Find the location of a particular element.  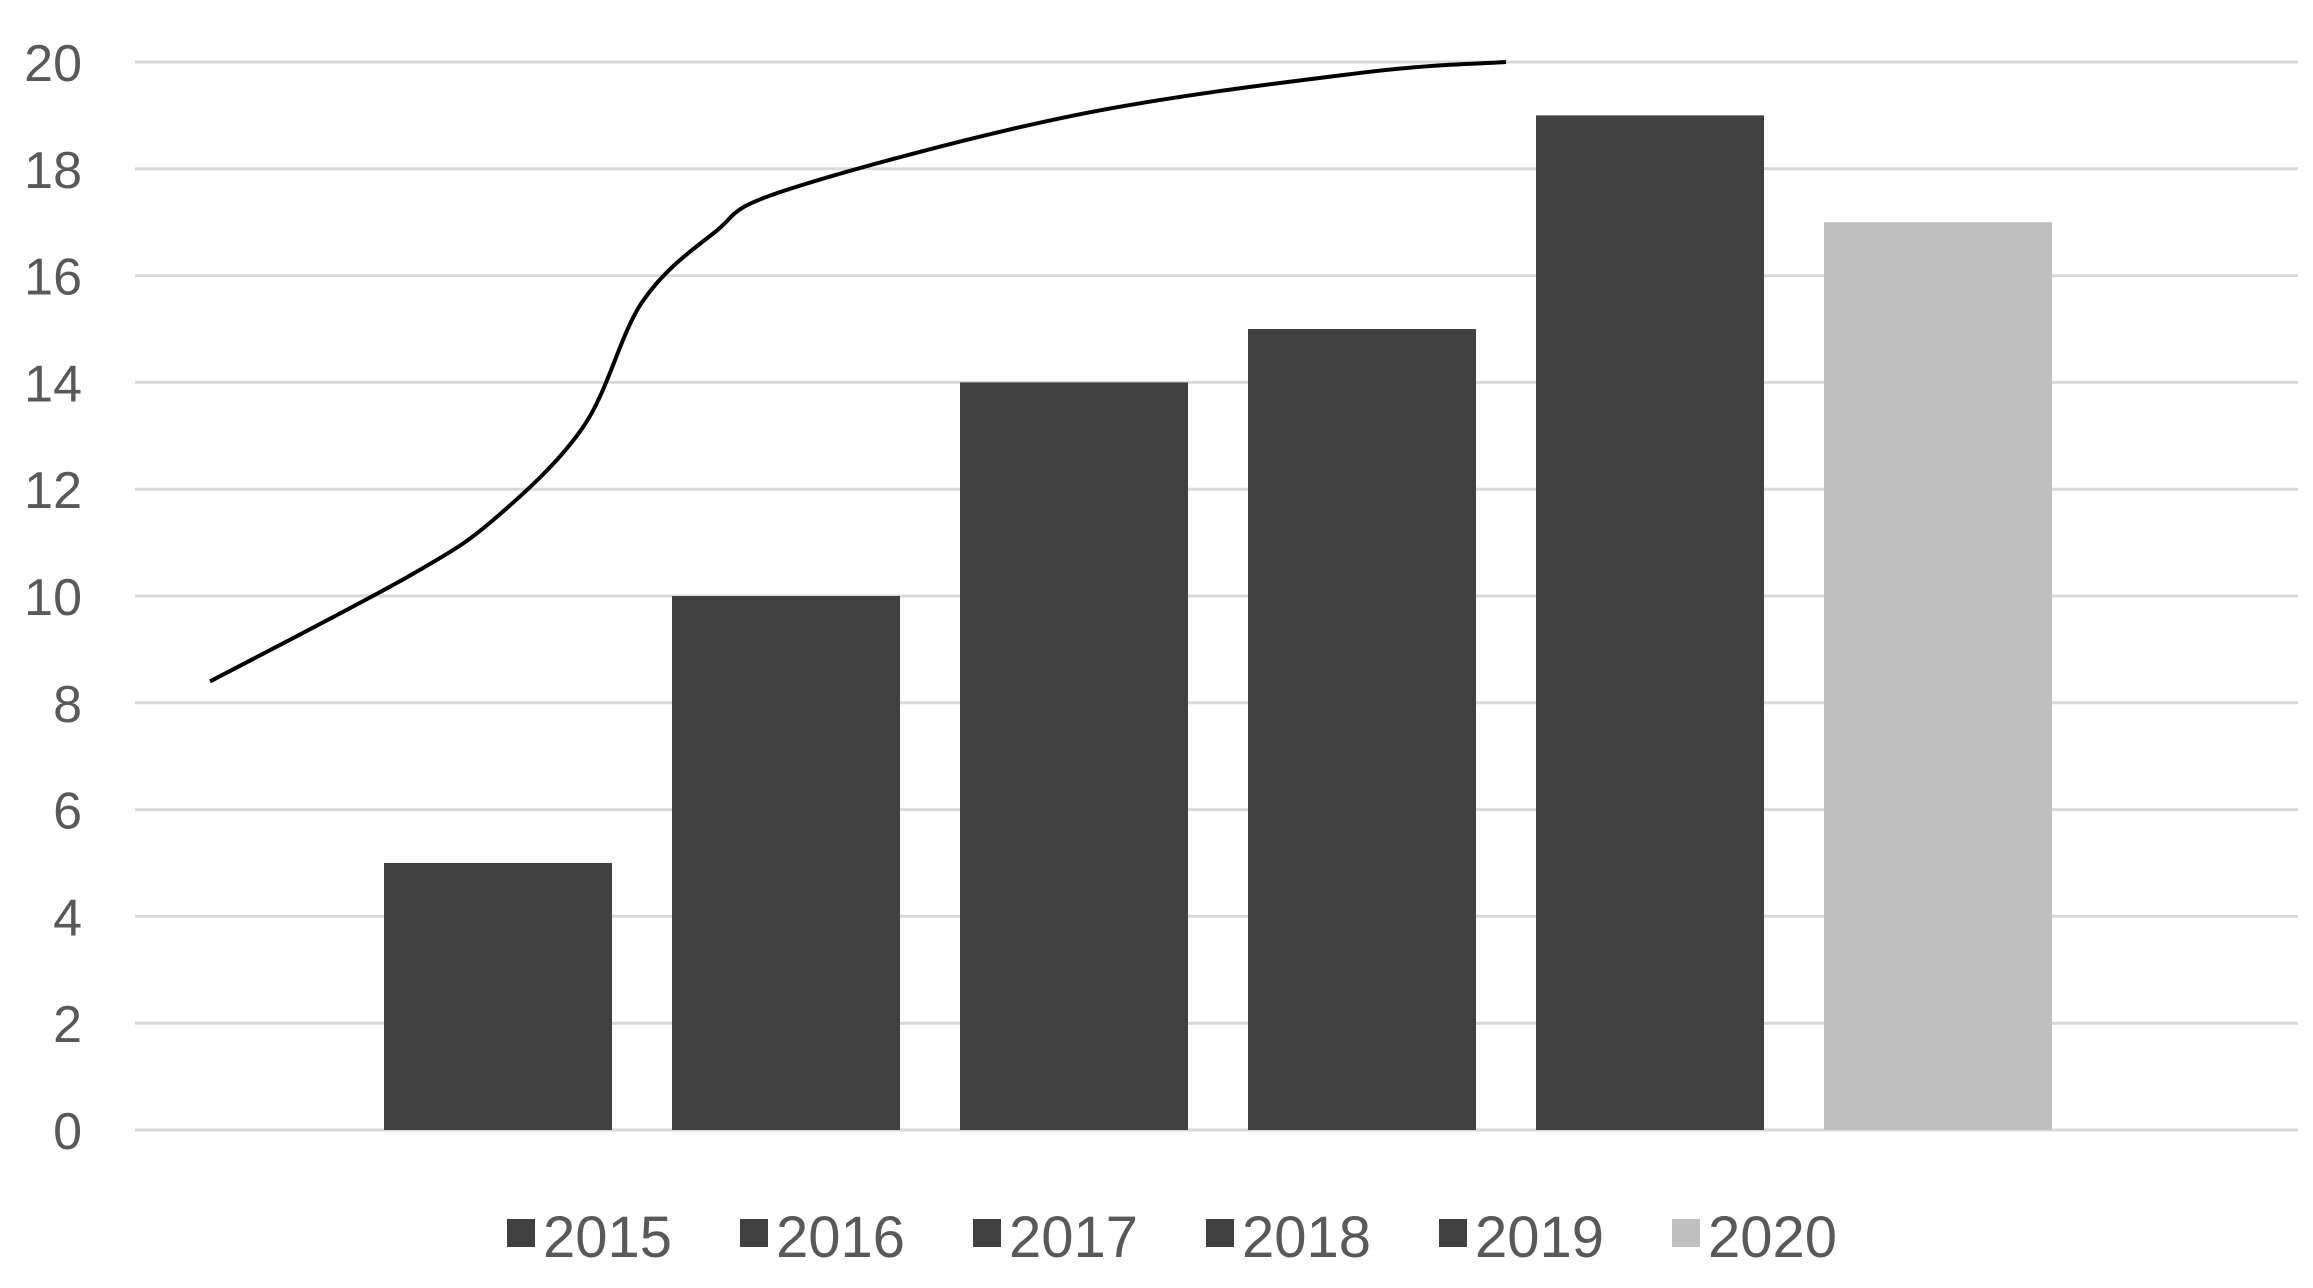

legend-swatch-2019 is located at coordinates (1453, 1233).